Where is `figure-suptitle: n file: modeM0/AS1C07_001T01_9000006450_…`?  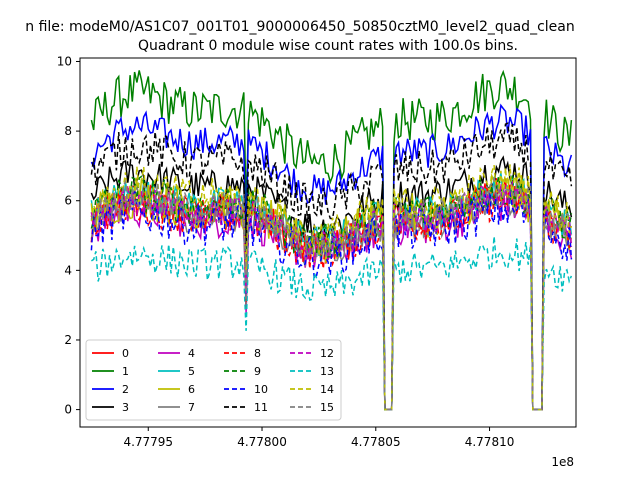
figure-suptitle: n file: modeM0/AS1C07_001T01_9000006450_… is located at coordinates (300, 27).